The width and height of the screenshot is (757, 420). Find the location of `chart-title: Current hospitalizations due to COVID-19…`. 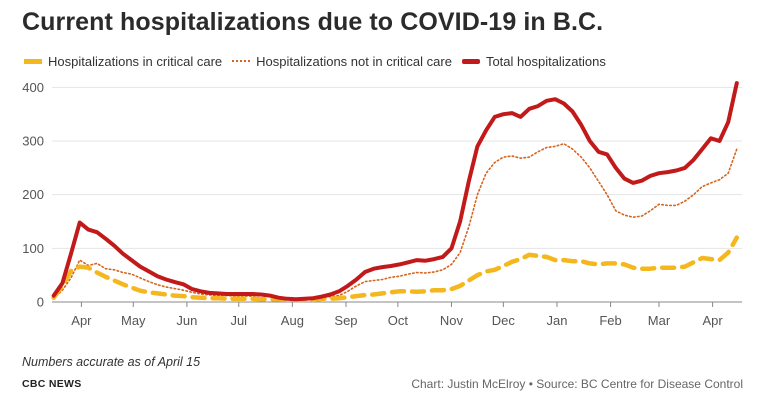

chart-title: Current hospitalizations due to COVID-19… is located at coordinates (313, 22).